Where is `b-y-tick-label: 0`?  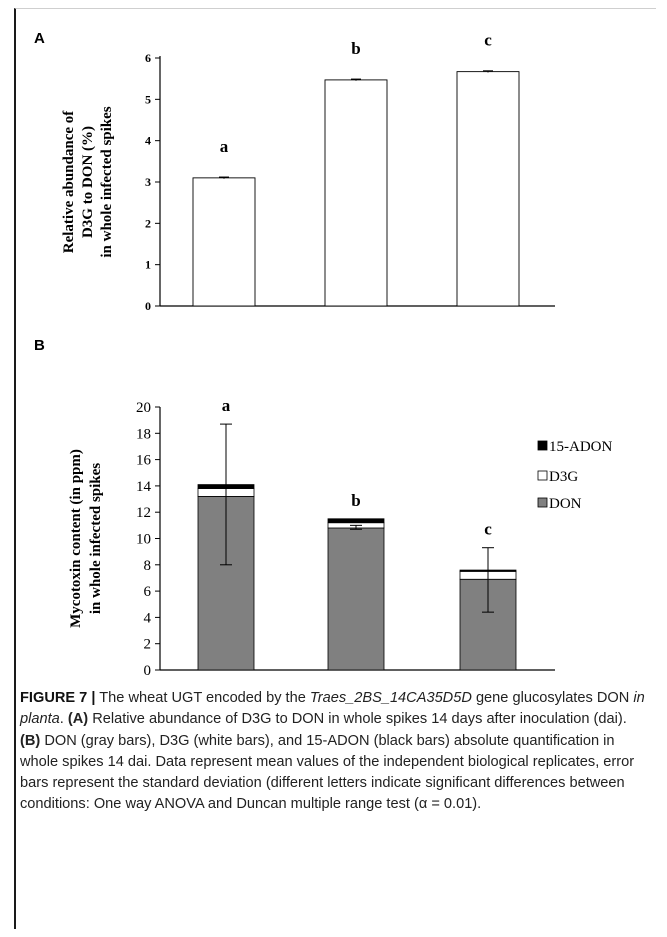 b-y-tick-label: 0 is located at coordinates (148, 670).